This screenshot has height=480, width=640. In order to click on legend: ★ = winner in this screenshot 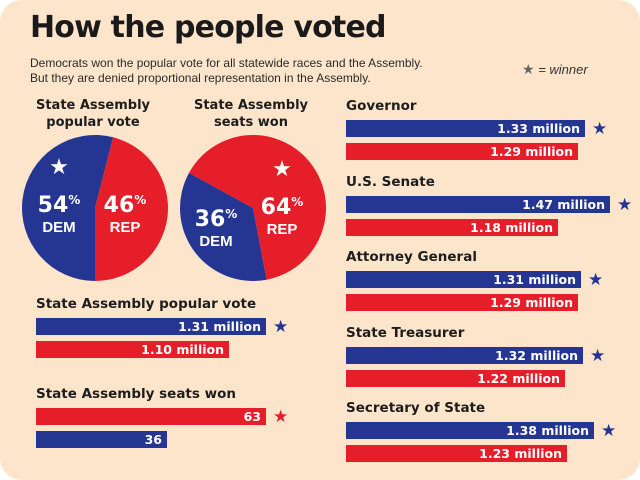, I will do `click(555, 69)`.